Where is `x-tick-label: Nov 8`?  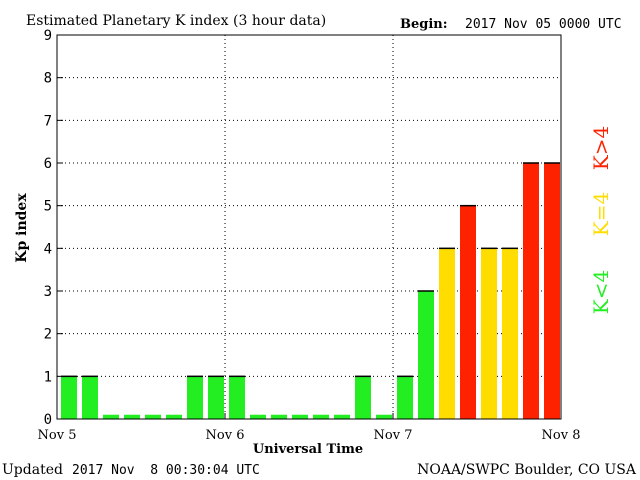
x-tick-label: Nov 8 is located at coordinates (561, 435).